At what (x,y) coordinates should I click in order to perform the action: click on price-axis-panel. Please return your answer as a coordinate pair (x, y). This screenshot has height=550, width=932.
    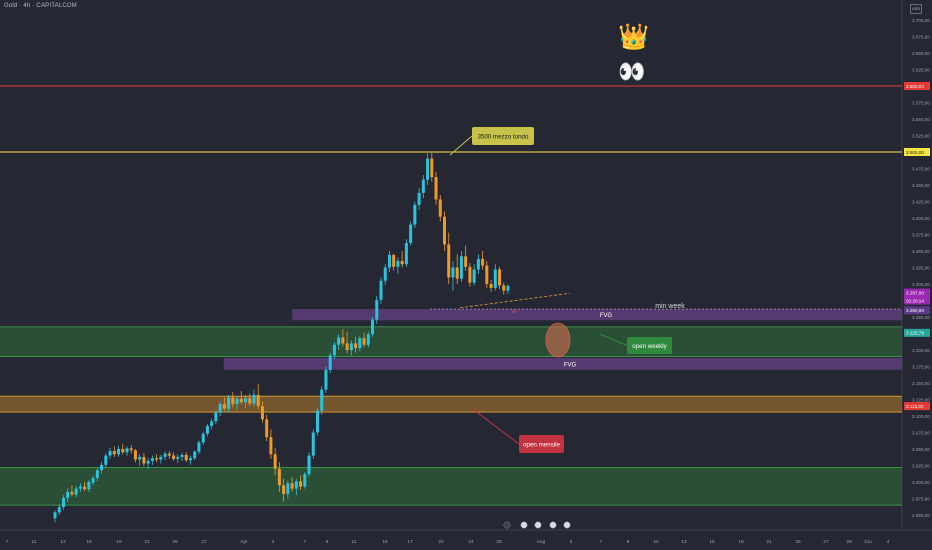
    Looking at the image, I should click on (917, 275).